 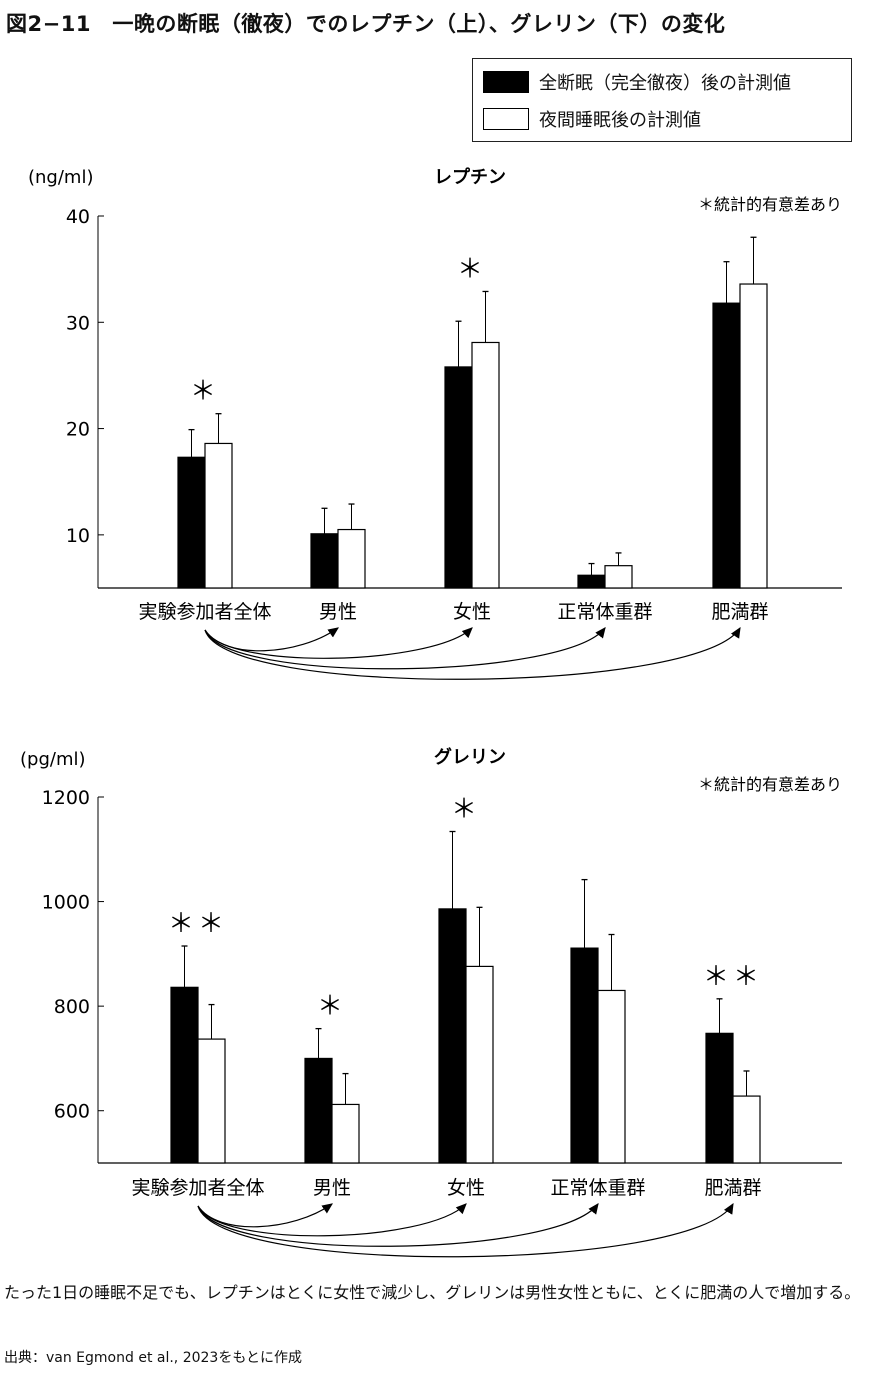 I want to click on legend-swatch-white, so click(x=506, y=119).